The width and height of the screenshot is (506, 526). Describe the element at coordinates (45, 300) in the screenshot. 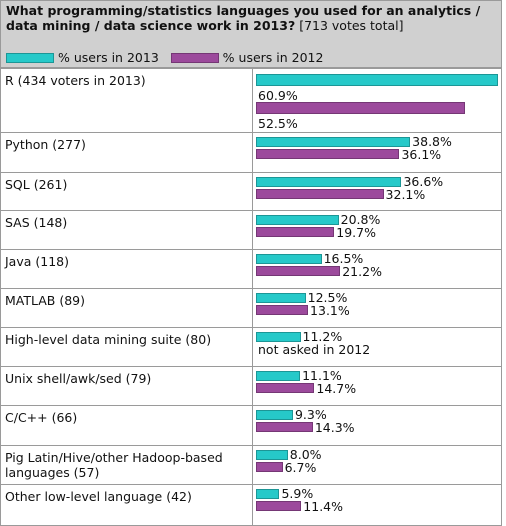

I see `category-label: MATLAB (89)` at that location.